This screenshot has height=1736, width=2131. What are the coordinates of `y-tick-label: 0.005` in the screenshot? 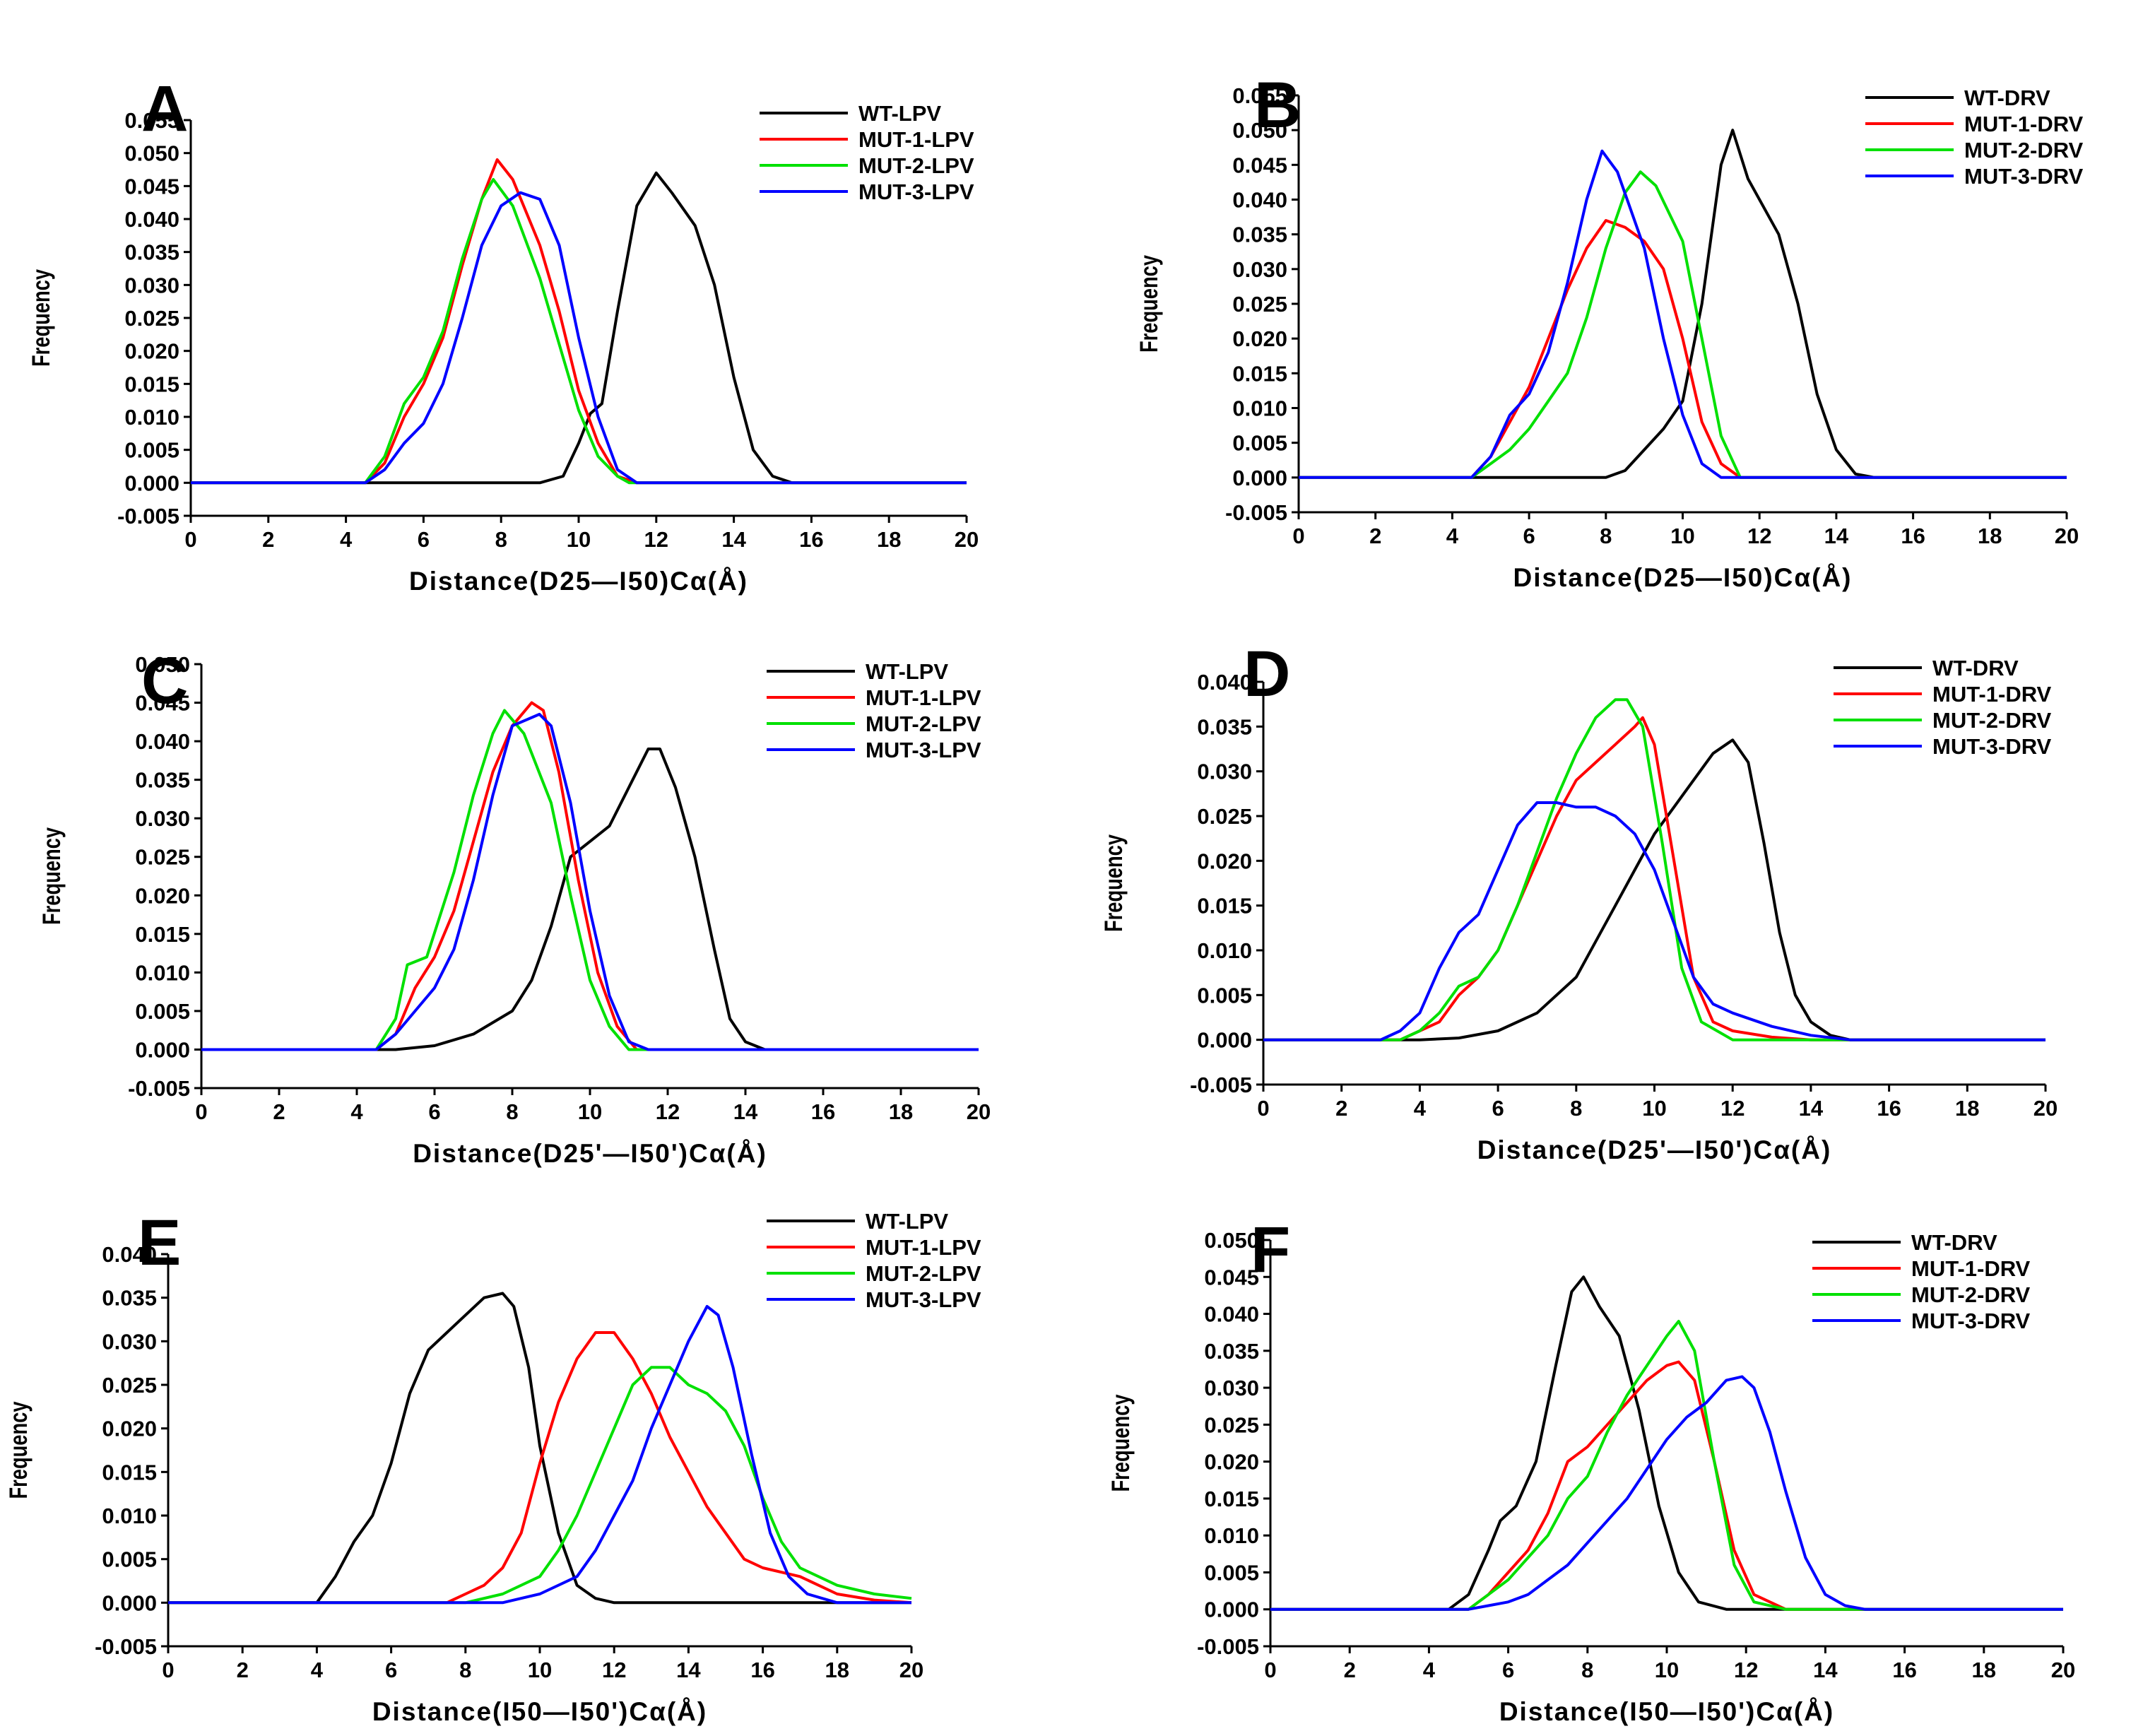 It's located at (151, 450).